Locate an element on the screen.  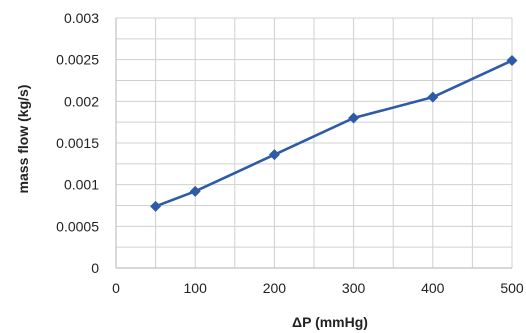
x-tick-label: 500 is located at coordinates (512, 288).